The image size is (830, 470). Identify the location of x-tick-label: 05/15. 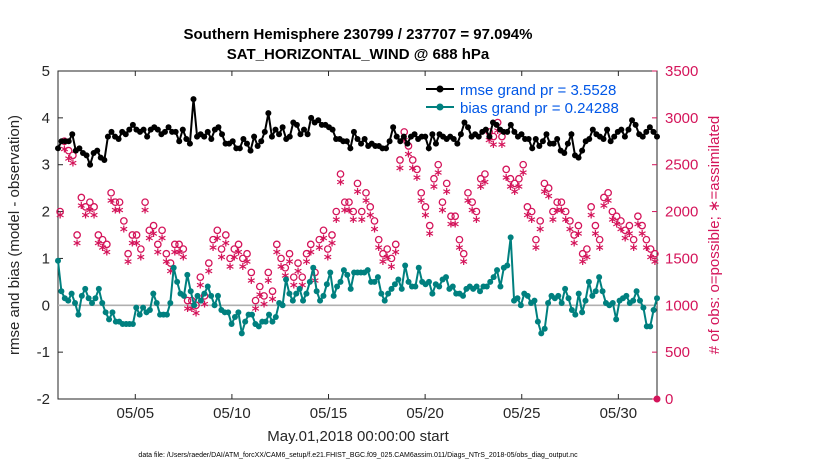
(329, 413).